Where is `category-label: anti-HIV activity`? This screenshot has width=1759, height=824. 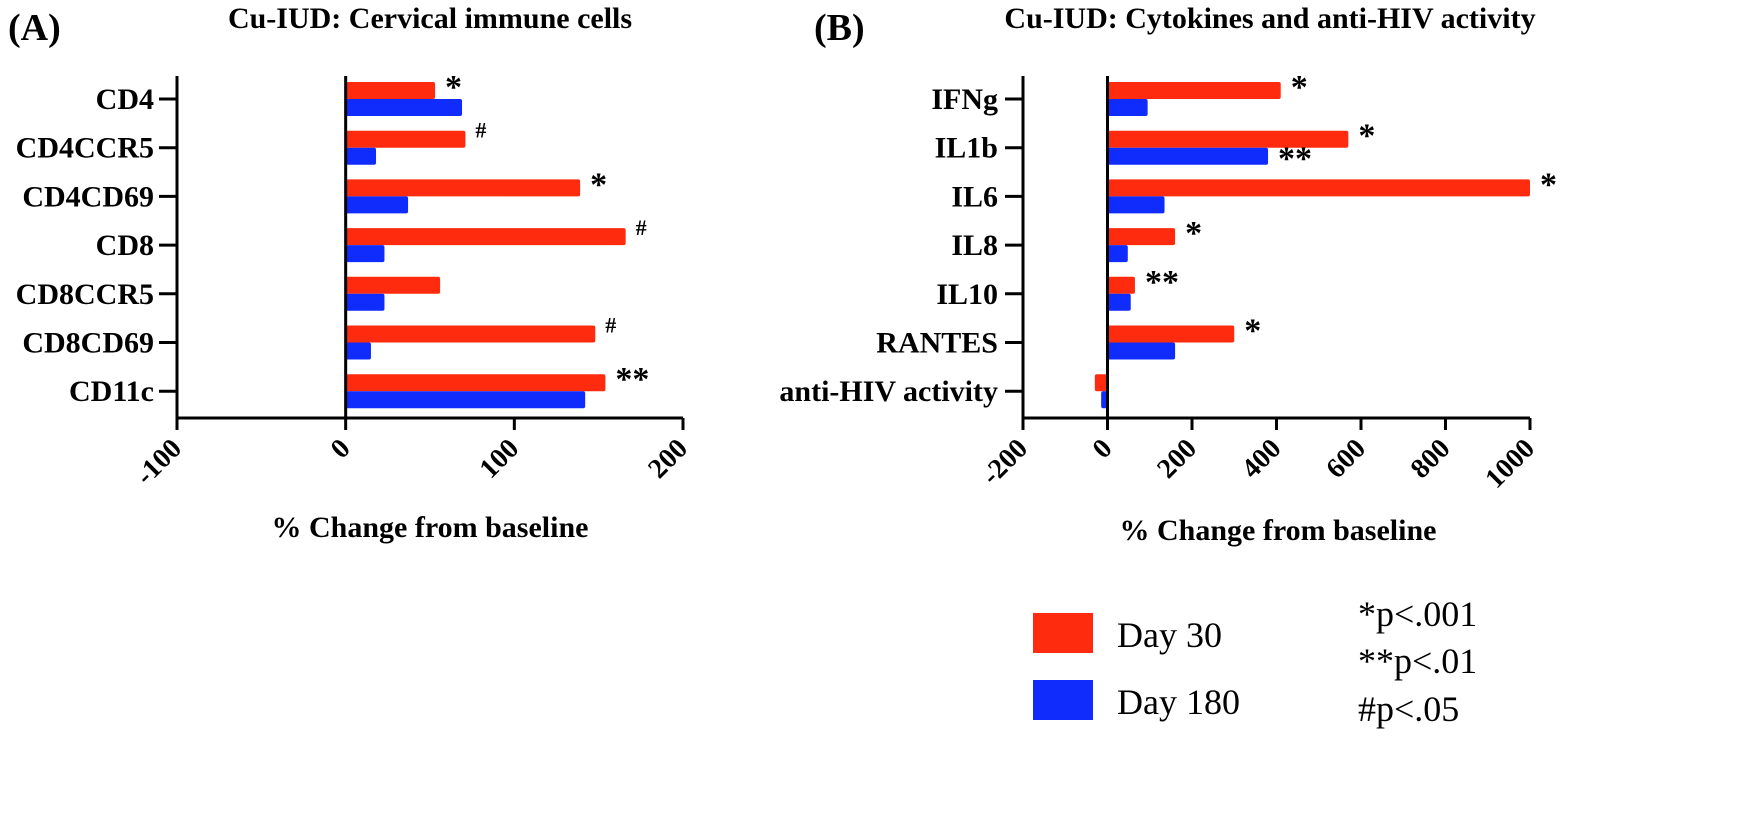 category-label: anti-HIV activity is located at coordinates (888, 391).